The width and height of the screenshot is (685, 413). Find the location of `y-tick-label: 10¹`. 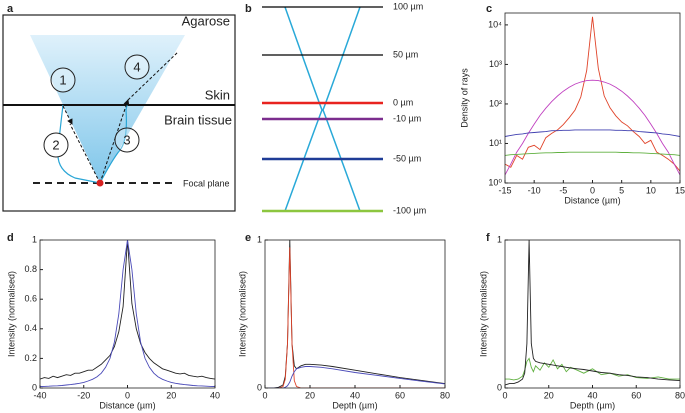

y-tick-label: 10¹ is located at coordinates (495, 143).